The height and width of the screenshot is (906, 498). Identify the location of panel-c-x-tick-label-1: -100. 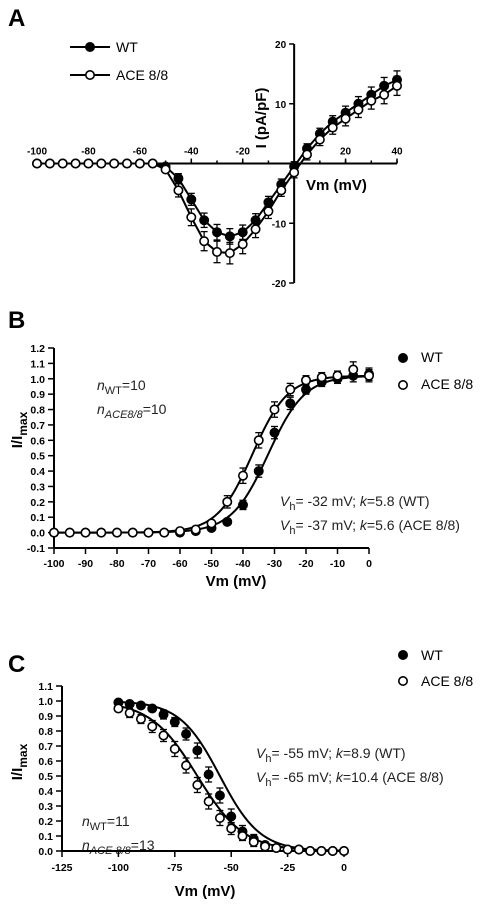
(118, 868).